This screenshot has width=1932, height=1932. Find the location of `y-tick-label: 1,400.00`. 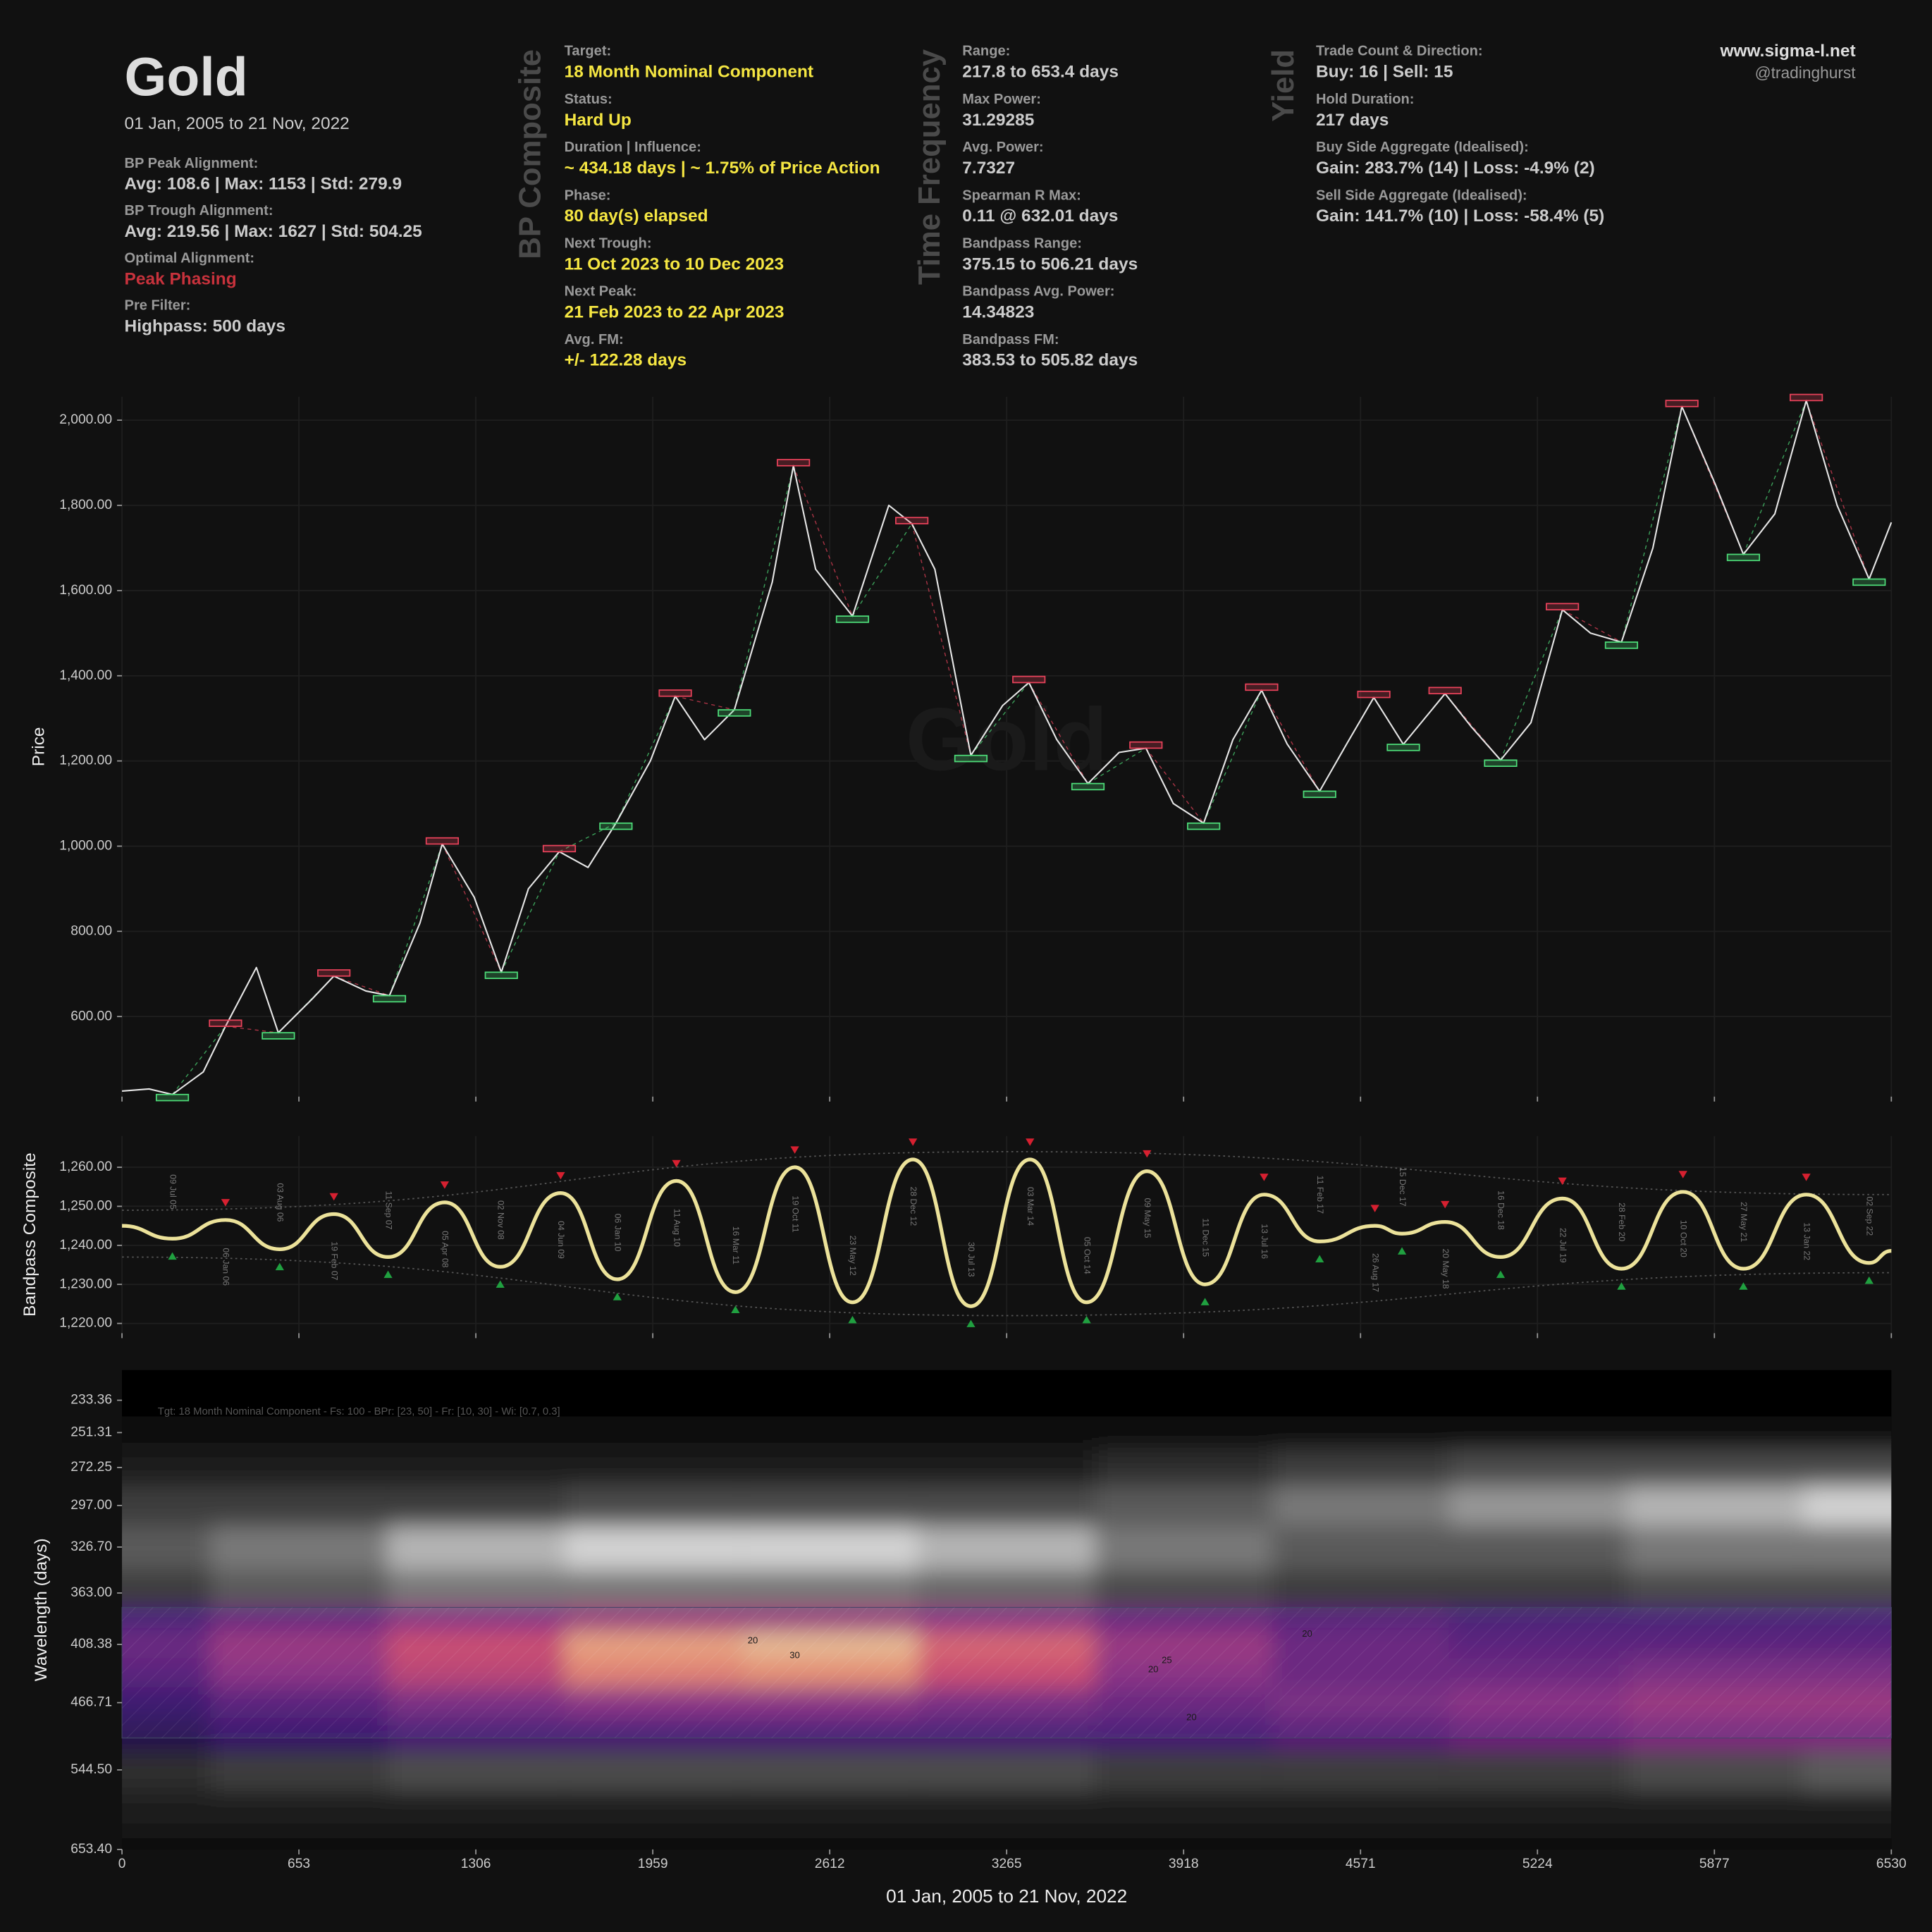

y-tick-label: 1,400.00 is located at coordinates (85, 675).